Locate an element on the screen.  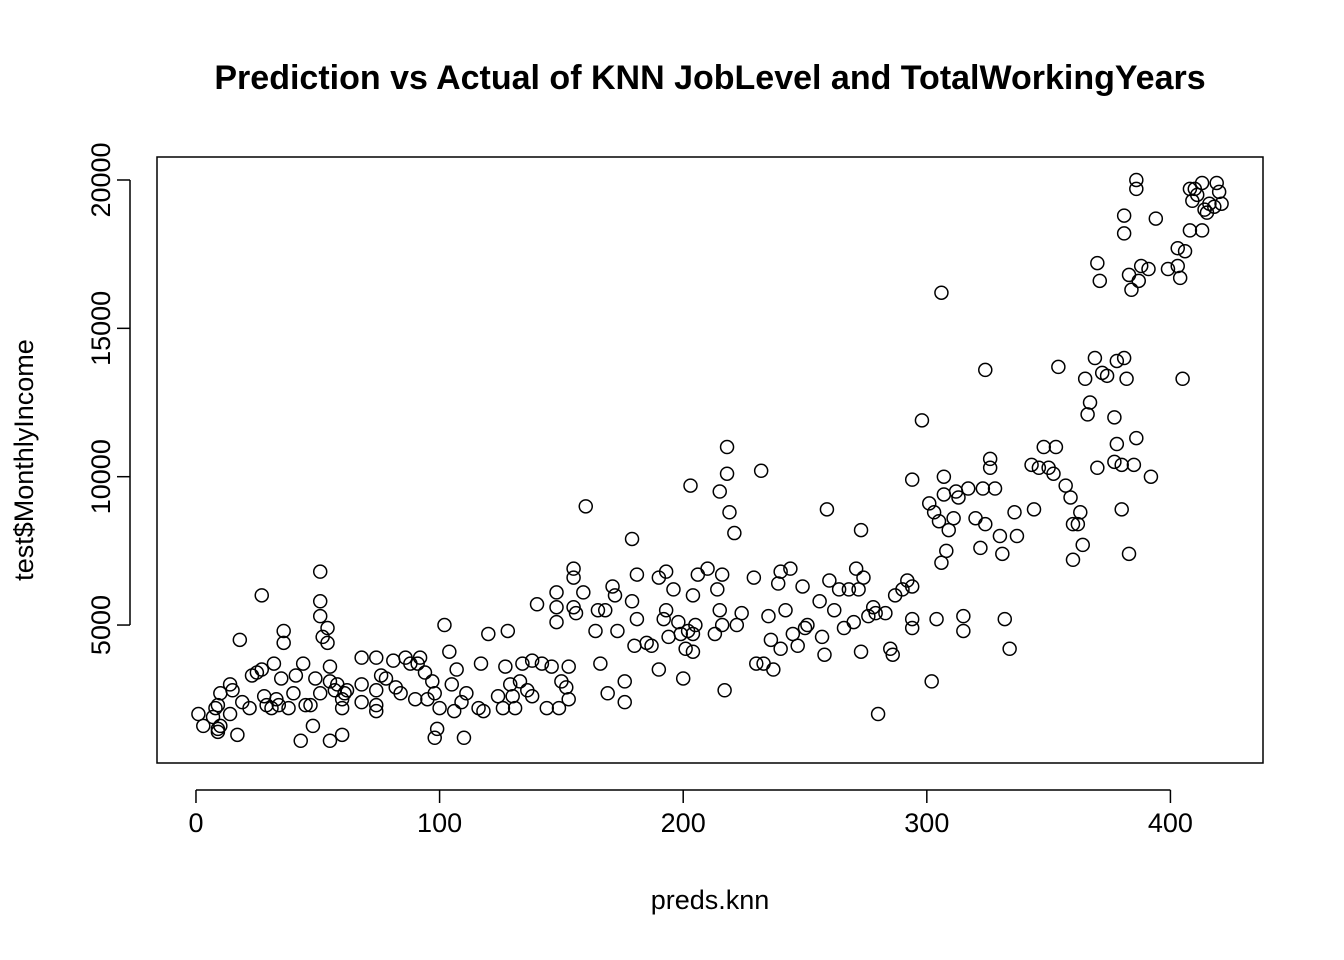
x-tick-label: 400 is located at coordinates (1170, 823).